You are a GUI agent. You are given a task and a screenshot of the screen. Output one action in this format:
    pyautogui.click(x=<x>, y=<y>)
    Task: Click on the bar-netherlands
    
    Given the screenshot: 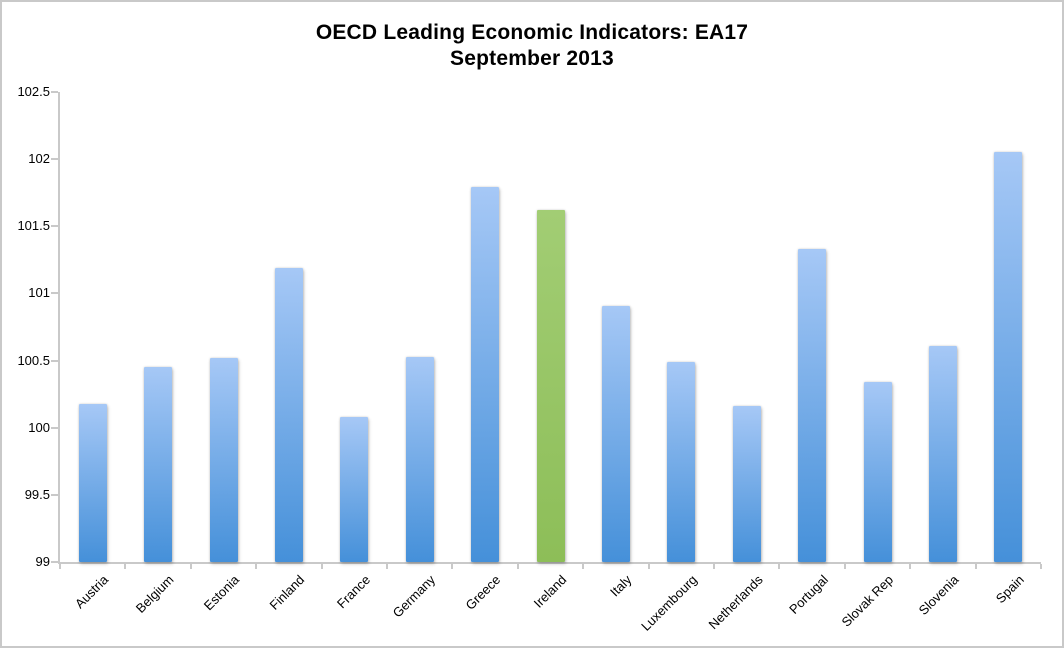 What is the action you would take?
    pyautogui.click(x=746, y=484)
    